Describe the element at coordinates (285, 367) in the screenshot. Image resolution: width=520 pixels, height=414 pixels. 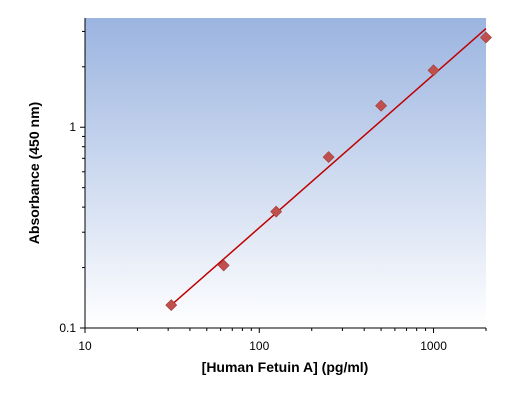
I see `x-axis-label: [Human Fetuin A] (pg/ml)` at that location.